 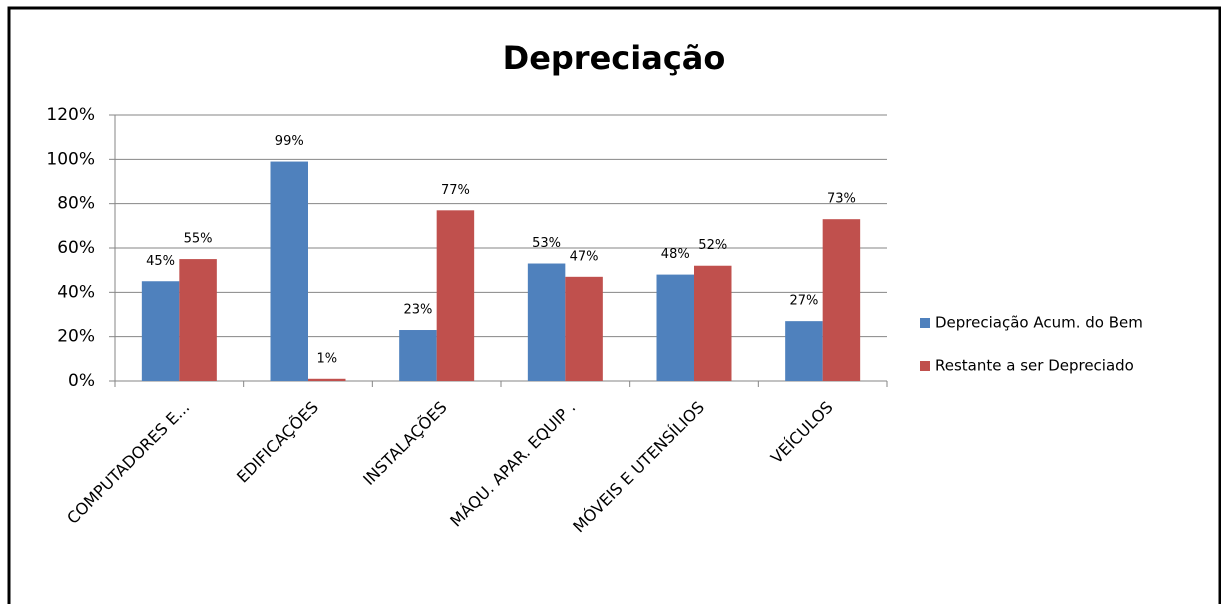 I want to click on value-label: 1%, so click(x=326, y=358).